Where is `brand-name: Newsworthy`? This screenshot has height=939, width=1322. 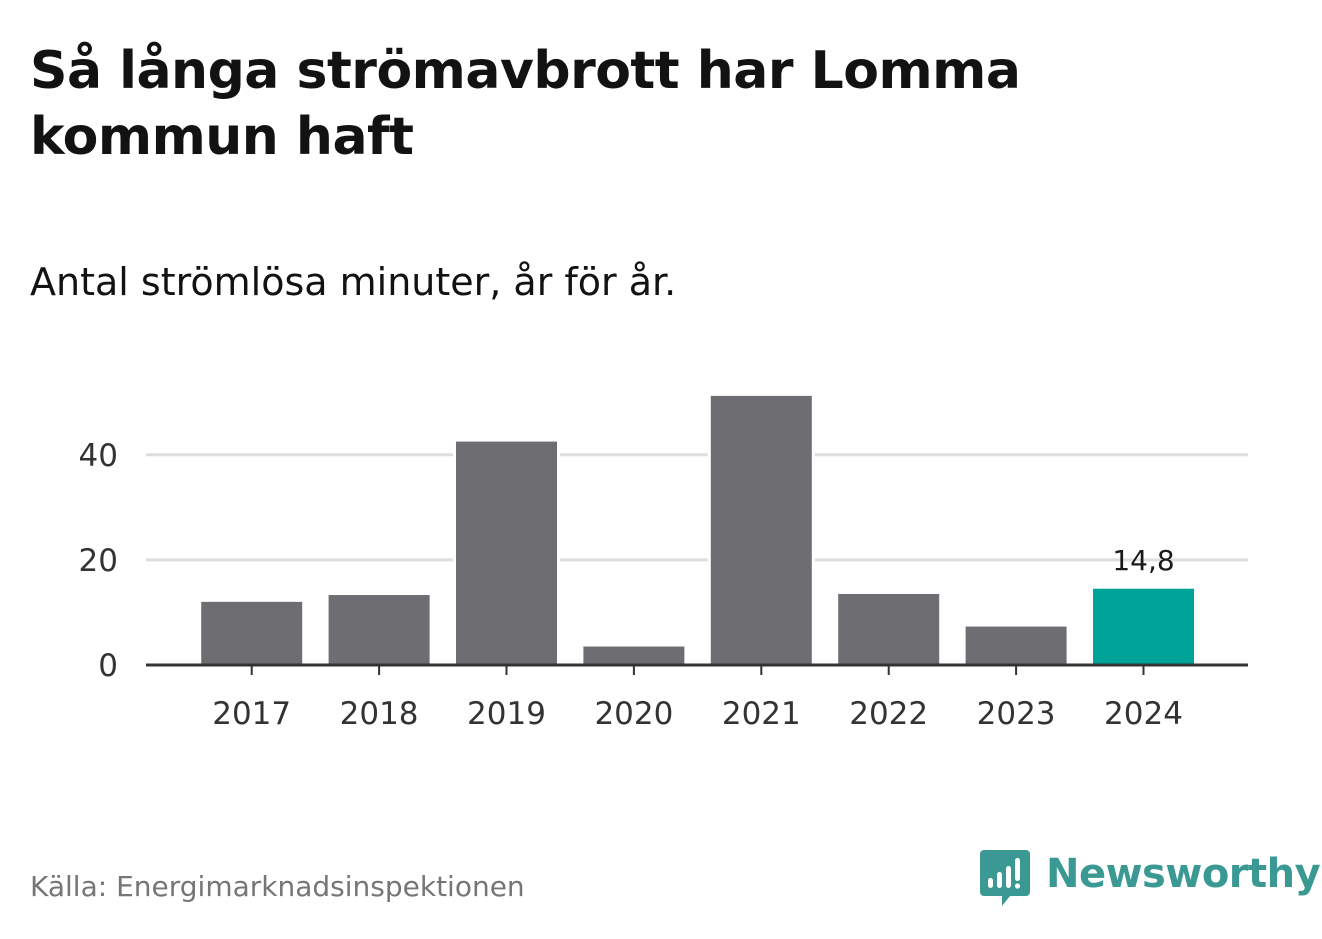 brand-name: Newsworthy is located at coordinates (1183, 874).